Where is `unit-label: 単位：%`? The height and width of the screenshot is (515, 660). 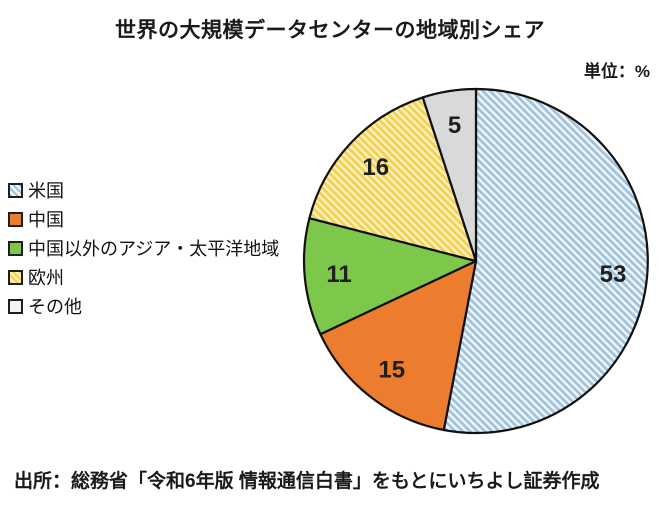
unit-label: 単位：% is located at coordinates (616, 71).